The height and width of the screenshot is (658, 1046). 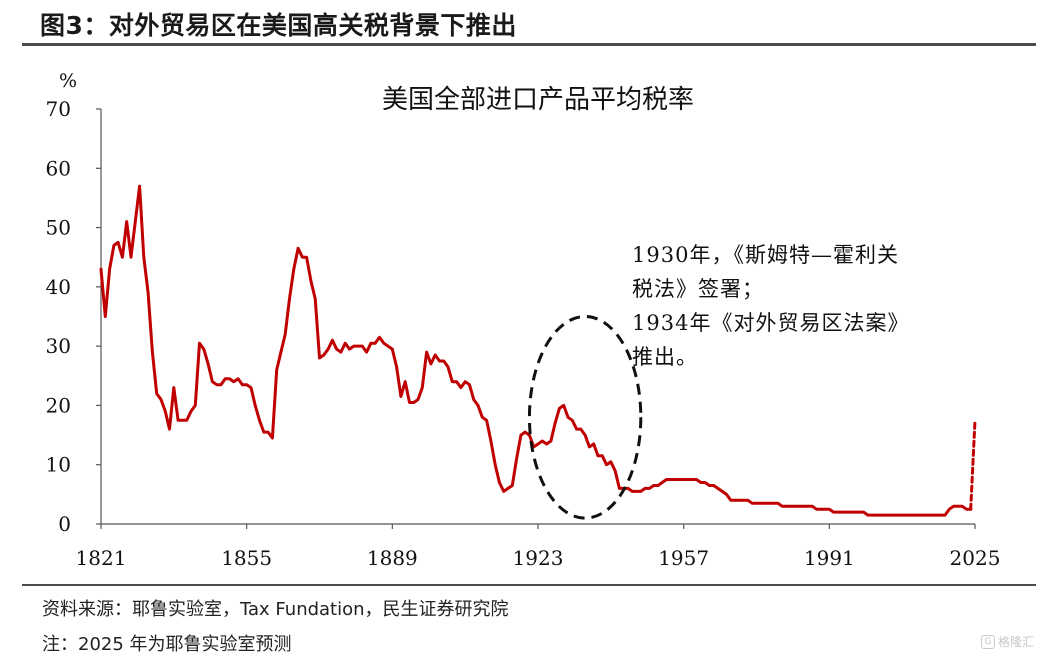 What do you see at coordinates (529, 44) in the screenshot?
I see `title-rule` at bounding box center [529, 44].